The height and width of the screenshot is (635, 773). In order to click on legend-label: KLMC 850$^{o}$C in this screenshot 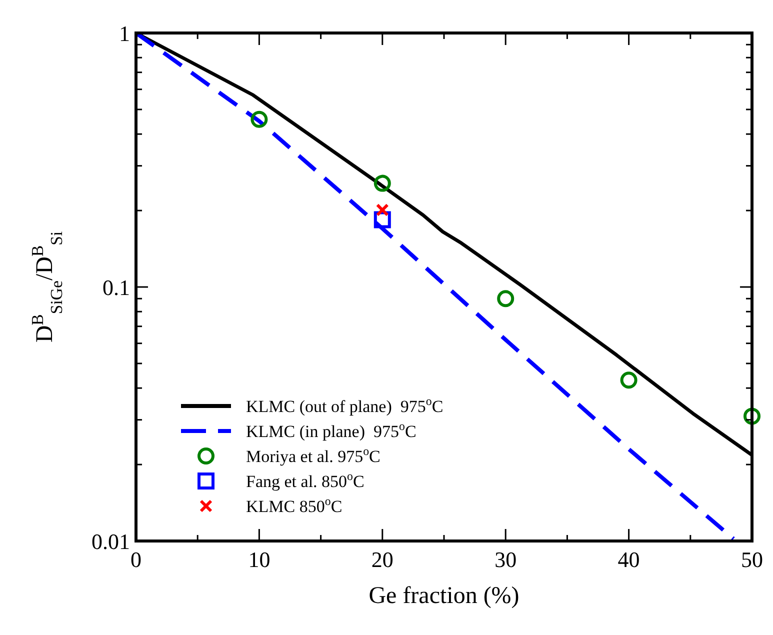, I will do `click(294, 505)`.